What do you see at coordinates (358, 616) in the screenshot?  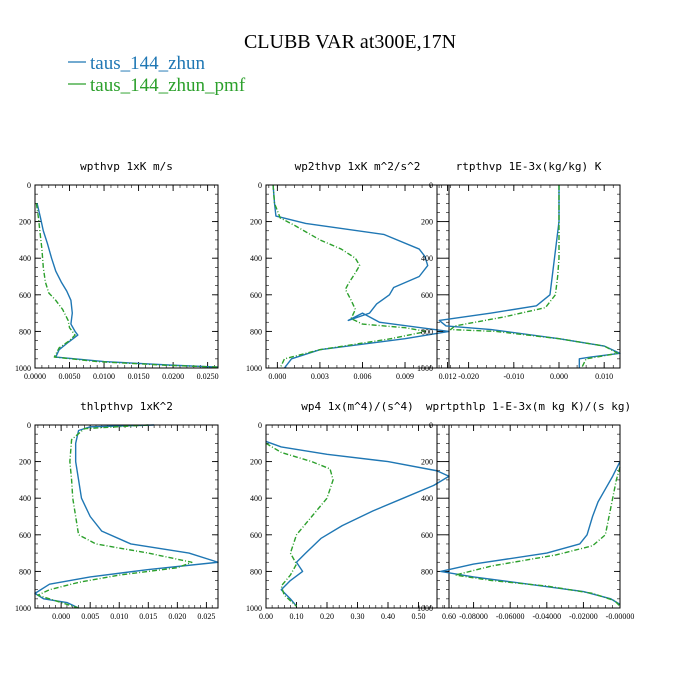 I see `x-tick-label: 0.30` at bounding box center [358, 616].